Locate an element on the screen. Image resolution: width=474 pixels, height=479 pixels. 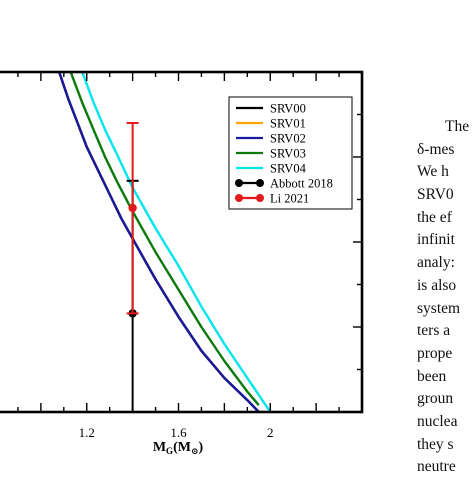
paragraph-line: is also is located at coordinates (437, 285).